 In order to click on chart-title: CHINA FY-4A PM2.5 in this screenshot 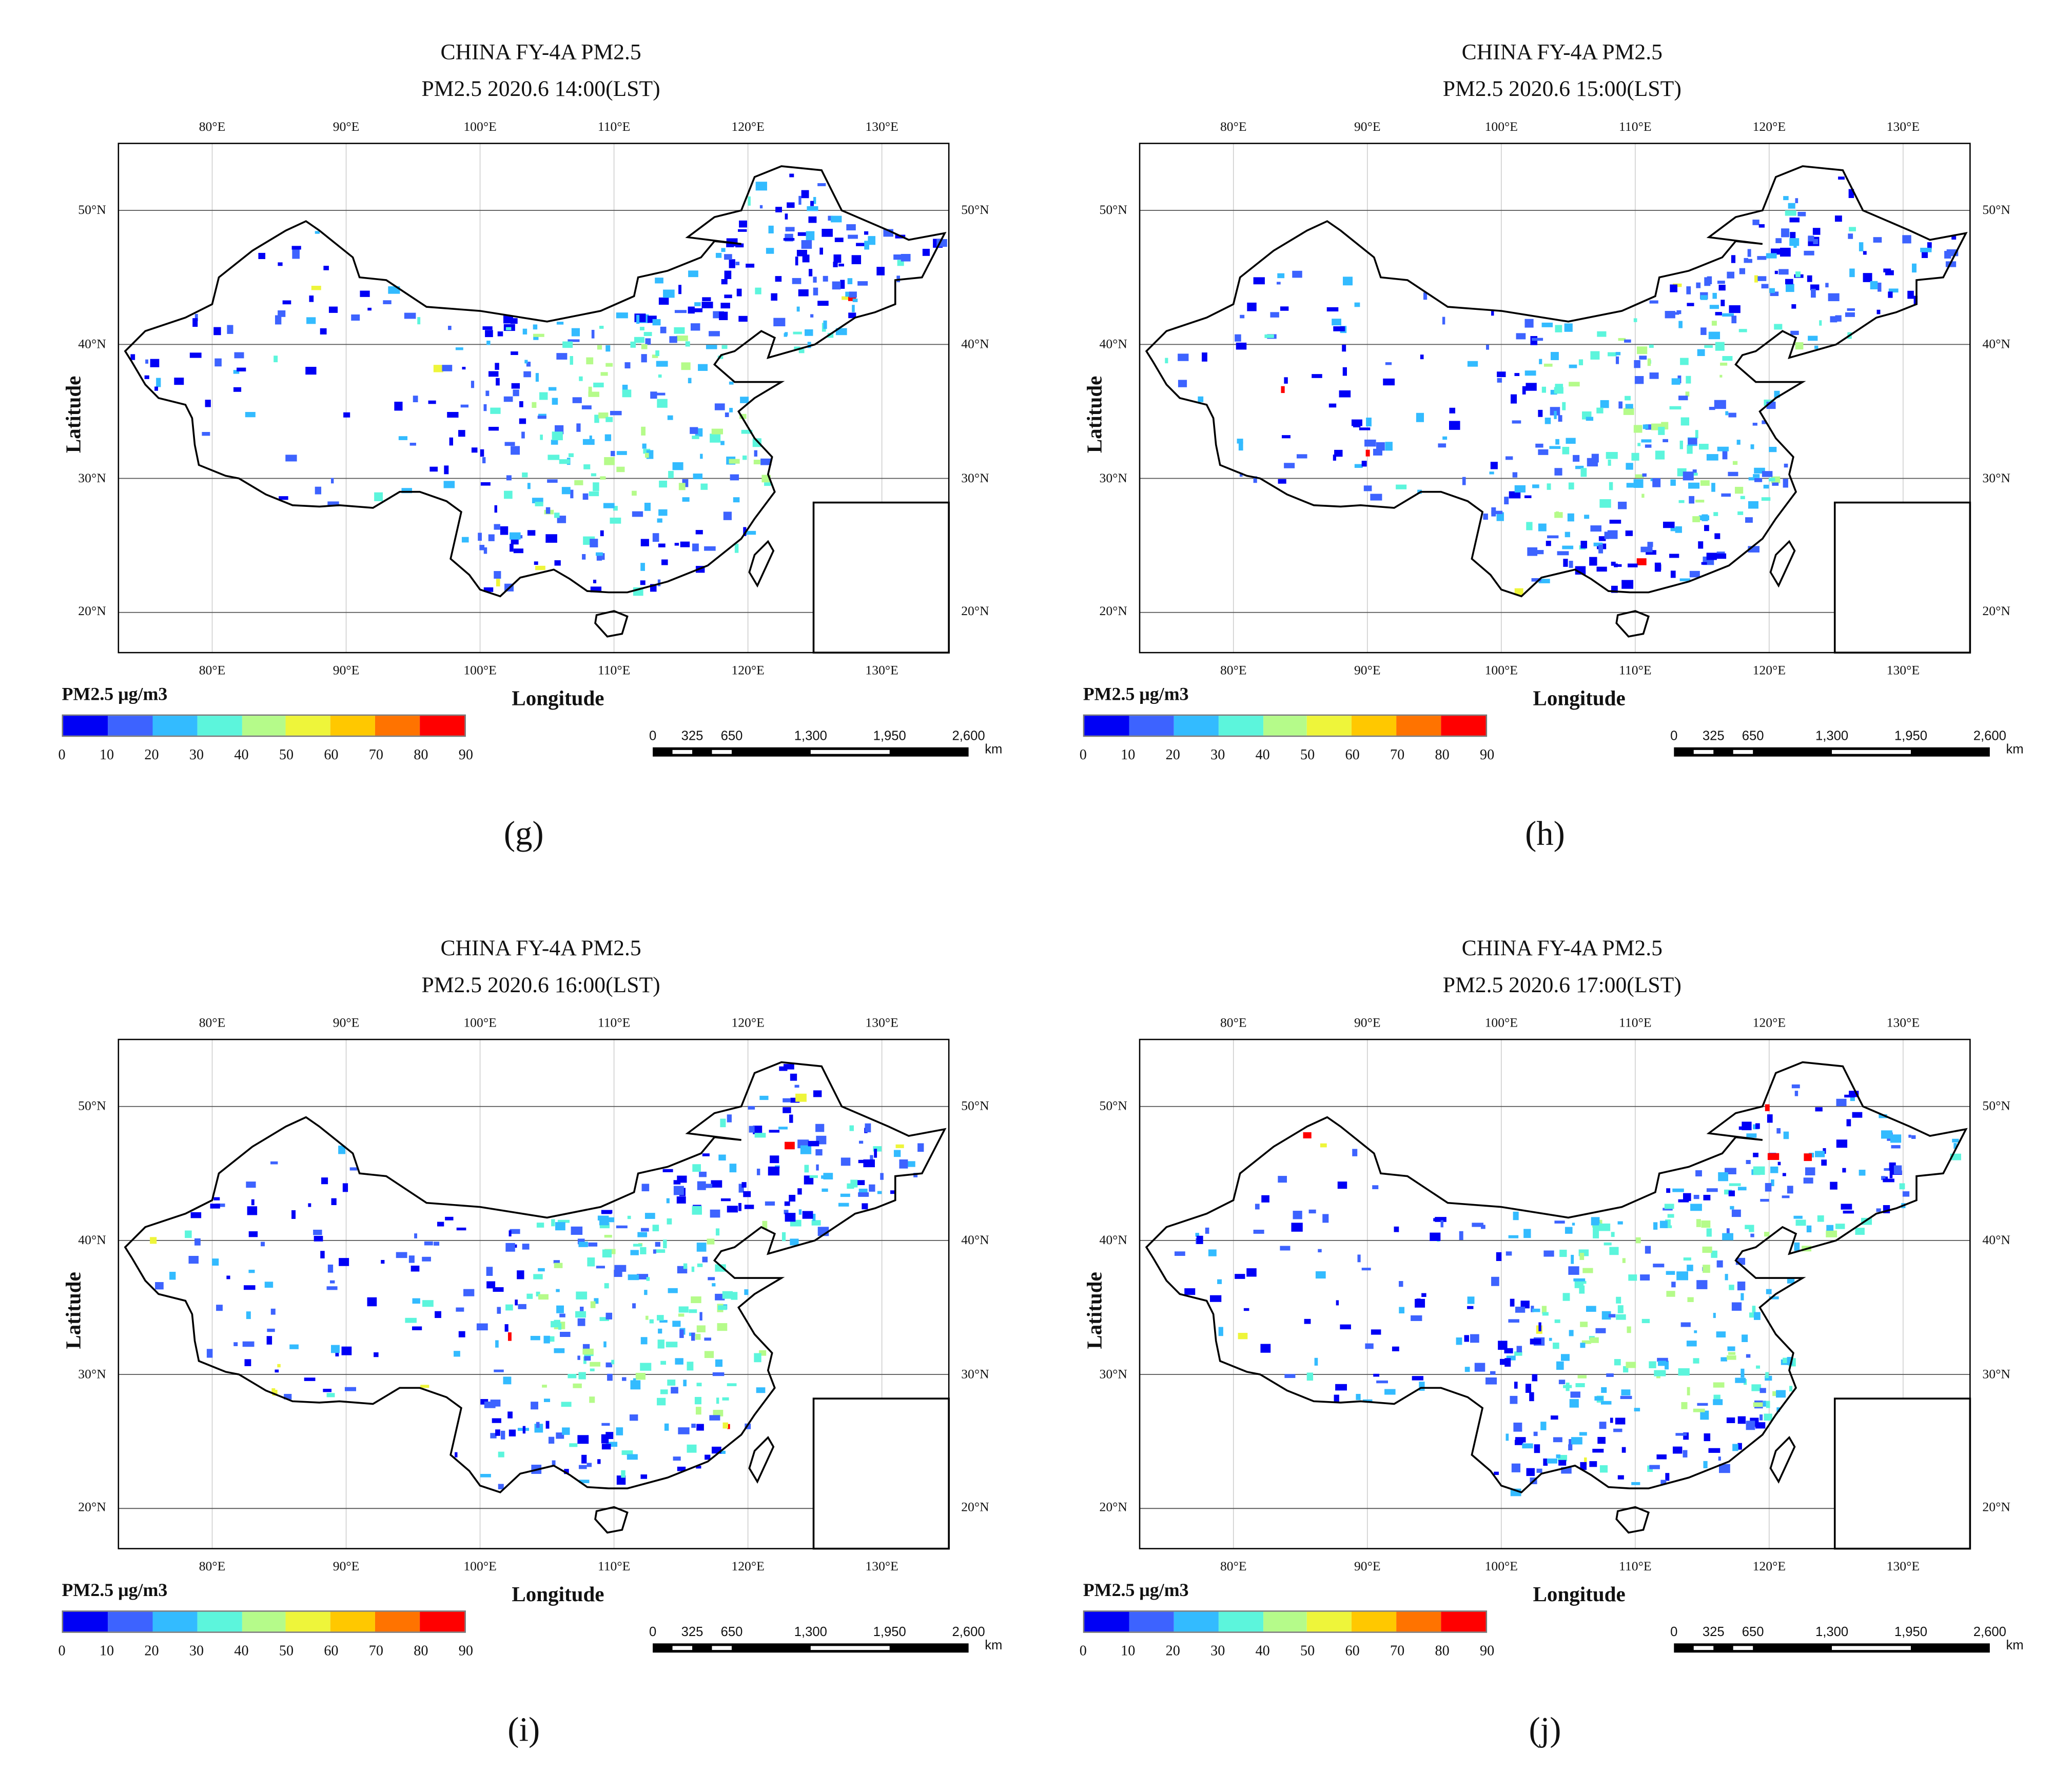, I will do `click(540, 948)`.